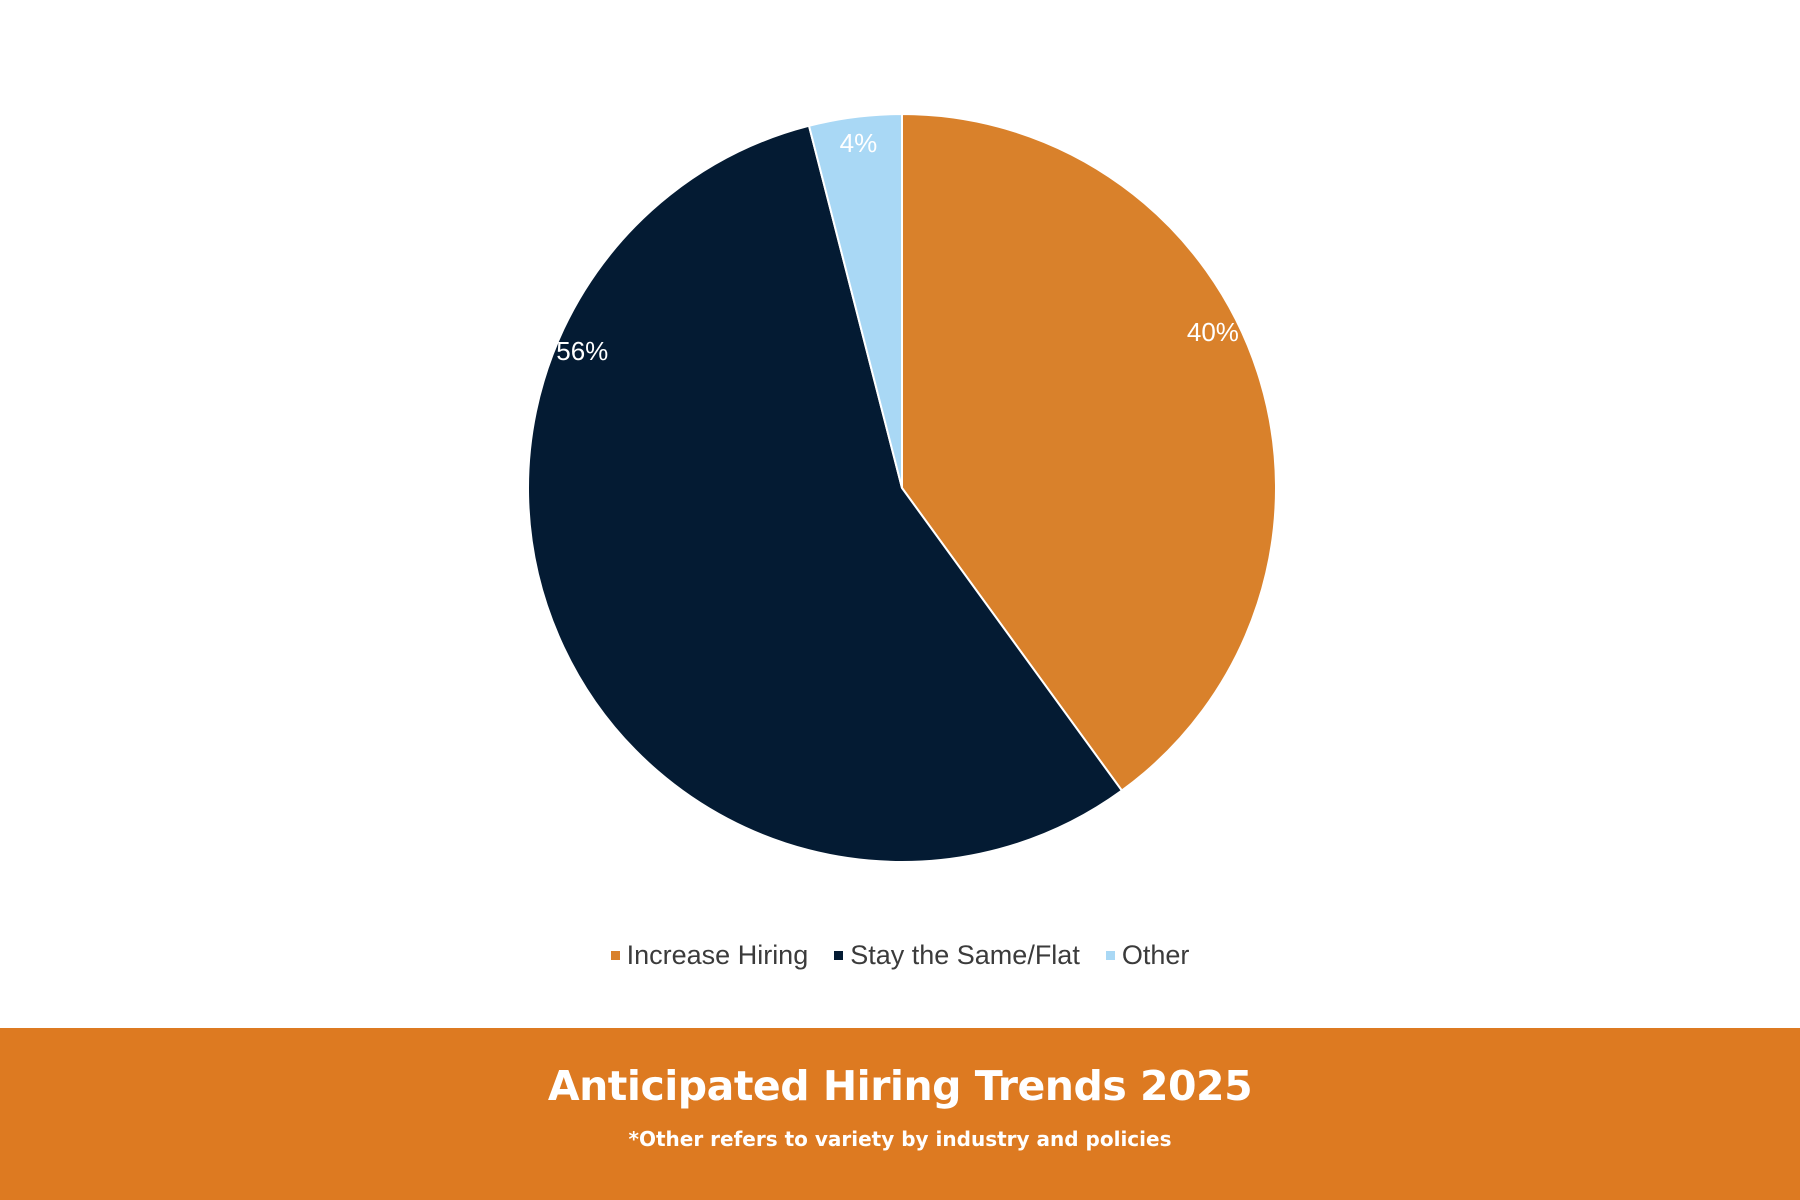  Describe the element at coordinates (859, 143) in the screenshot. I see `data-label-other: 4%` at that location.